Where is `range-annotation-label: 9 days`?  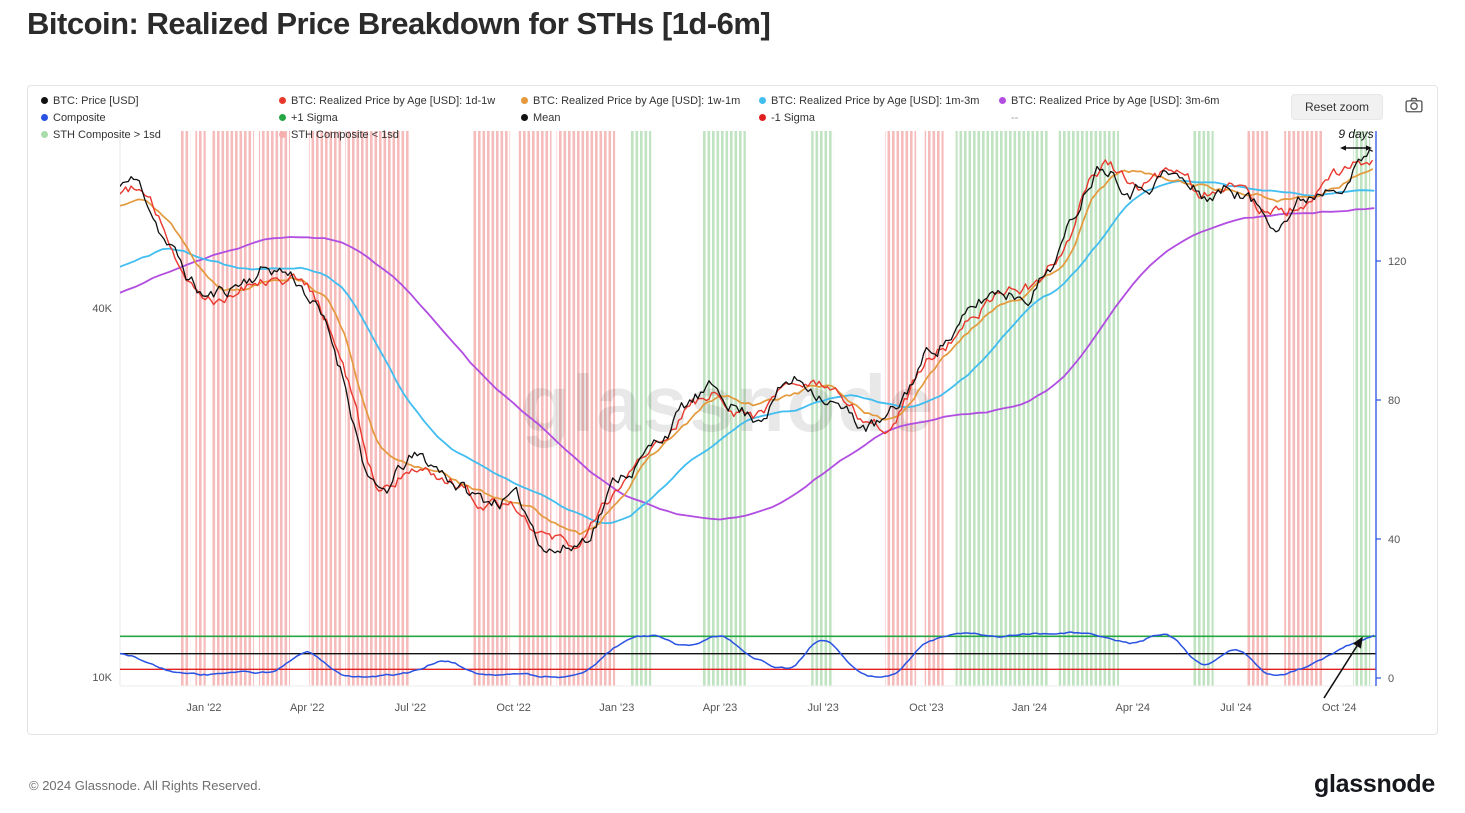 range-annotation-label: 9 days is located at coordinates (1355, 134).